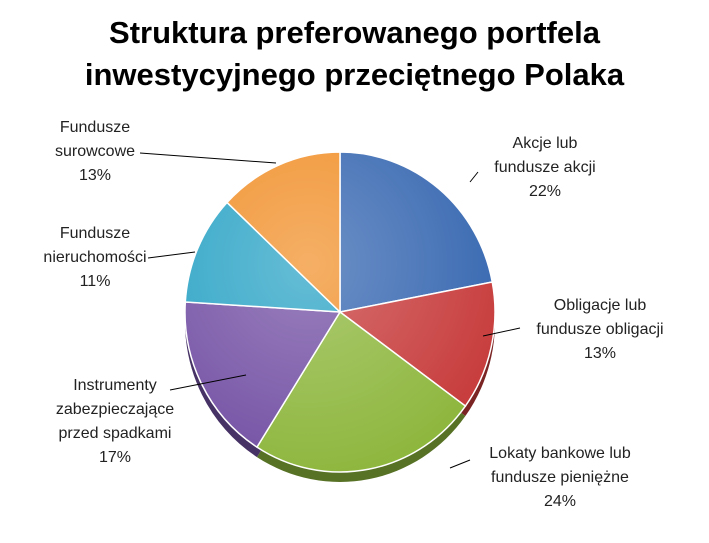  What do you see at coordinates (560, 501) in the screenshot?
I see `slice-value-label: 24%` at bounding box center [560, 501].